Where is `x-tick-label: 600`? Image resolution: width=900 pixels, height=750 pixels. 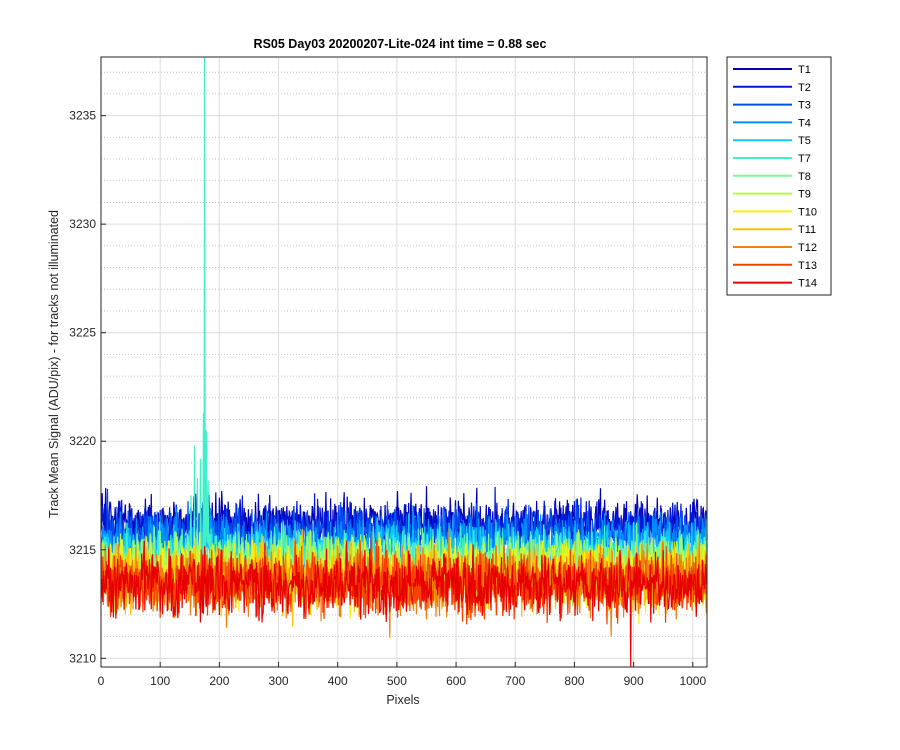
x-tick-label: 600 is located at coordinates (456, 681).